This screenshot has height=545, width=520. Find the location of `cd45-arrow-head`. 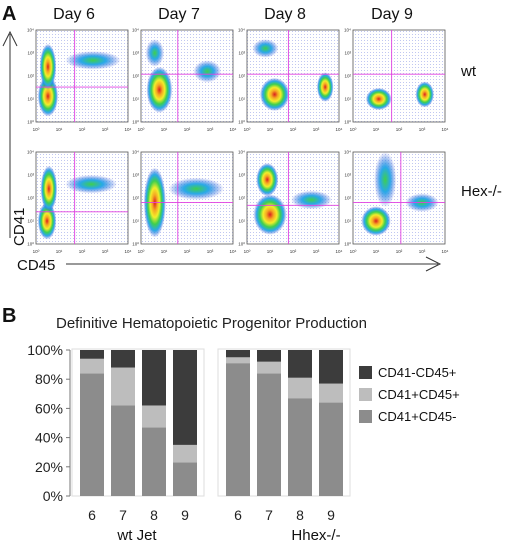

cd45-arrow-head is located at coordinates (433, 264).